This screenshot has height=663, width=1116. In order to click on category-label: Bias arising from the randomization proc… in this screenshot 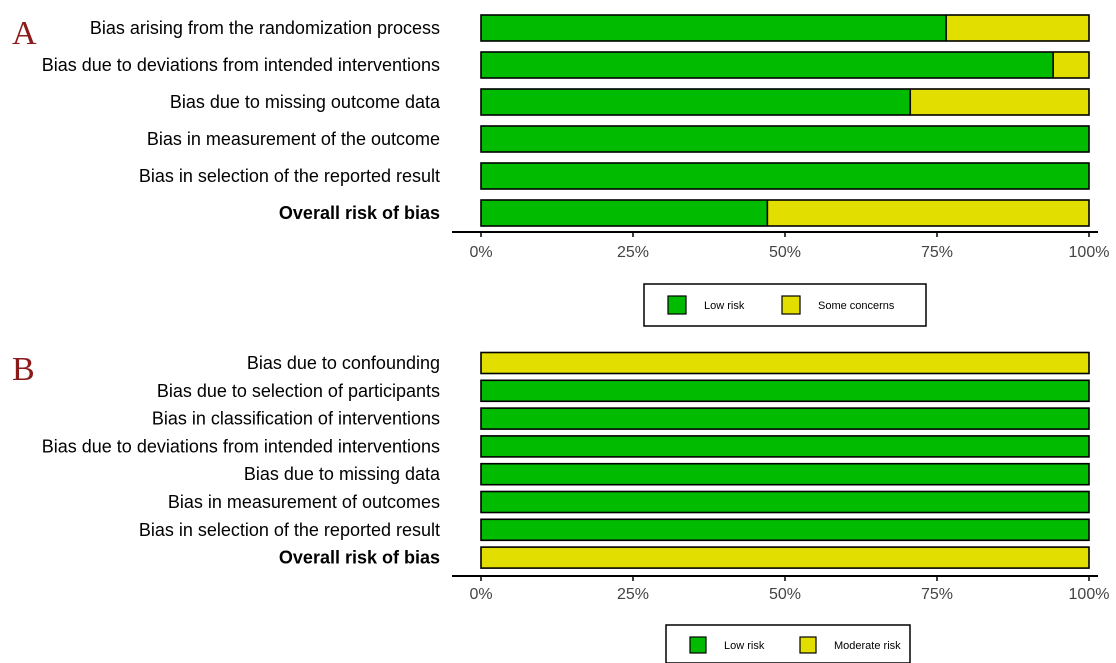, I will do `click(265, 28)`.